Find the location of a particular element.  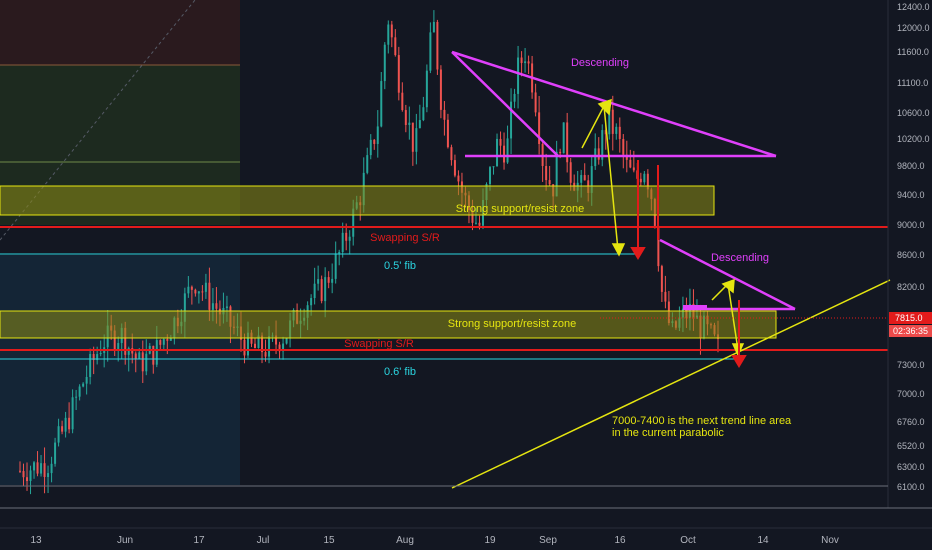

bg-region-lower is located at coordinates (120, 370).